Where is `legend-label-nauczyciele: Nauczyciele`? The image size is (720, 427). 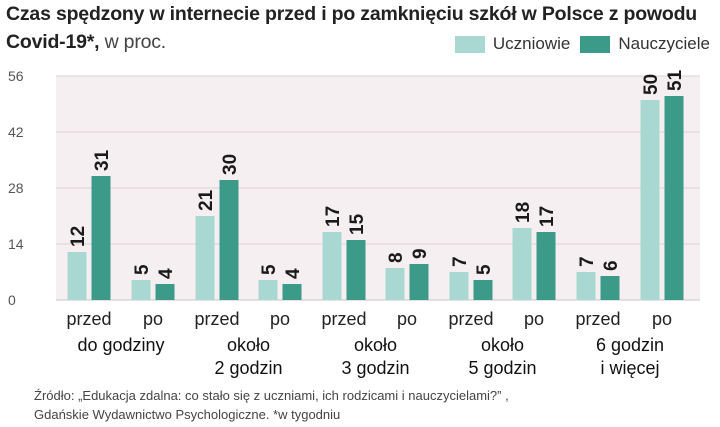
legend-label-nauczyciele: Nauczyciele is located at coordinates (664, 43).